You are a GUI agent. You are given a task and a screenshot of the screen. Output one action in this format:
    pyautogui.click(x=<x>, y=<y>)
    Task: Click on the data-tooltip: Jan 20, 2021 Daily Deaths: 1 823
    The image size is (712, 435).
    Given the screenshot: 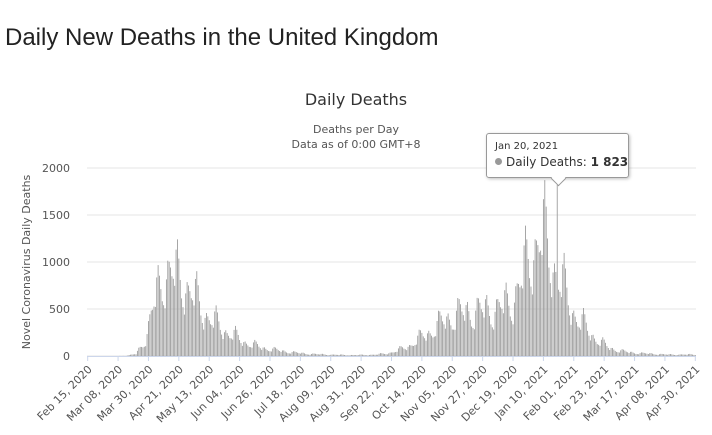 What is the action you would take?
    pyautogui.click(x=557, y=155)
    